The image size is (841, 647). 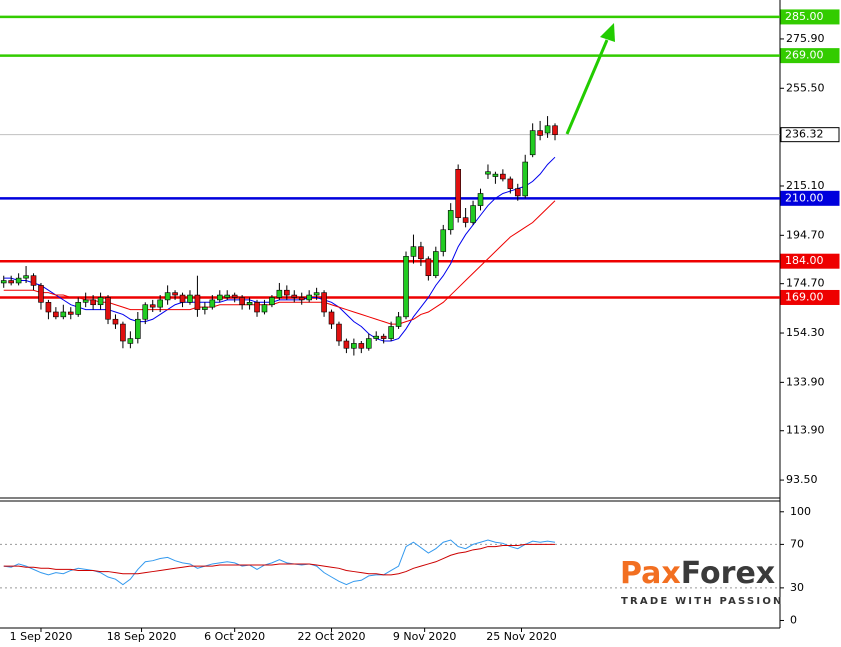 I want to click on level-label: 210.00, so click(x=804, y=197).